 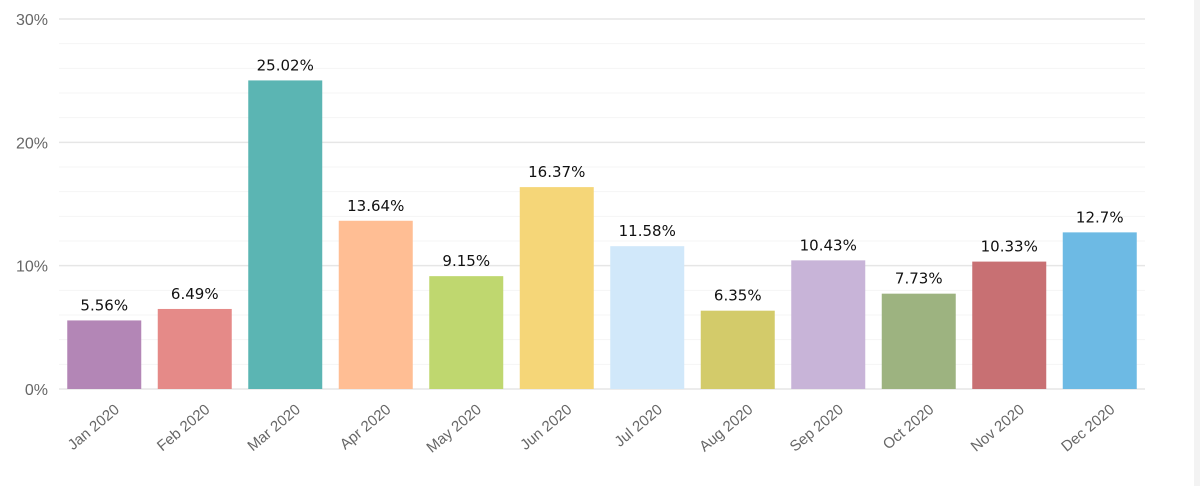 I want to click on data-label: 11.58%, so click(x=647, y=231).